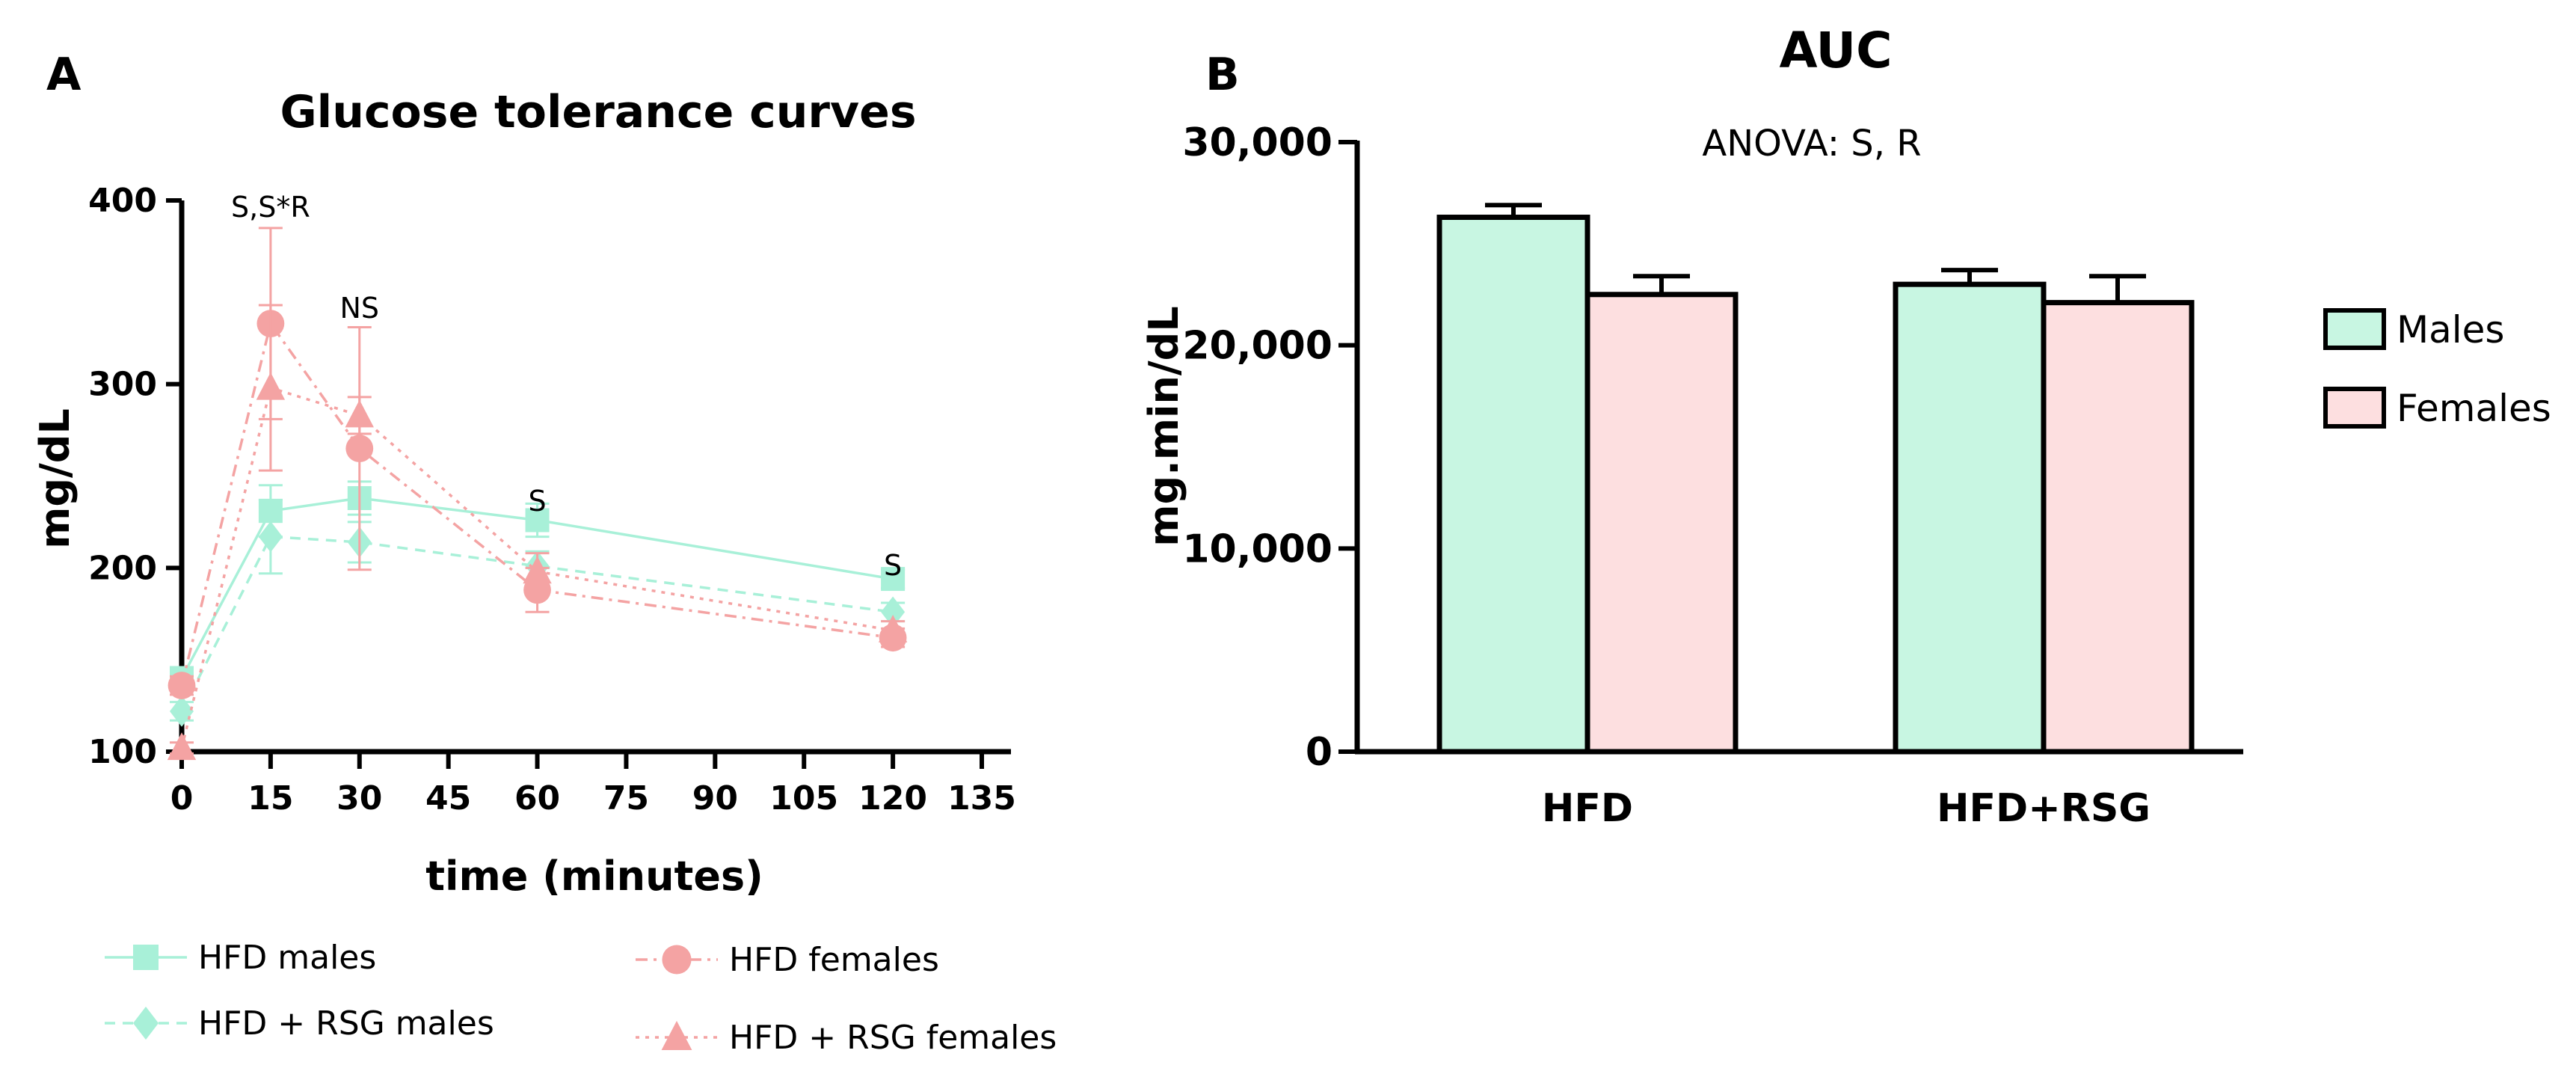  I want to click on legend-label: HFD + RSG males, so click(346, 1023).